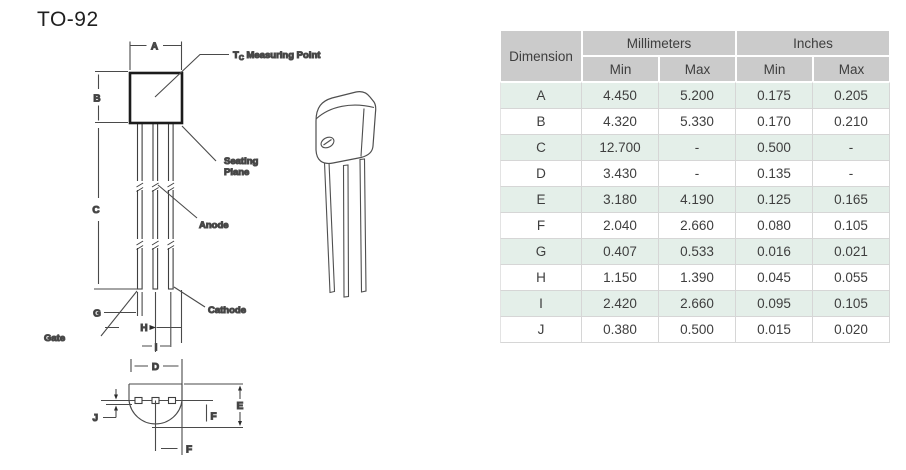  What do you see at coordinates (620, 122) in the screenshot?
I see `cell-mm-min: 4.320` at bounding box center [620, 122].